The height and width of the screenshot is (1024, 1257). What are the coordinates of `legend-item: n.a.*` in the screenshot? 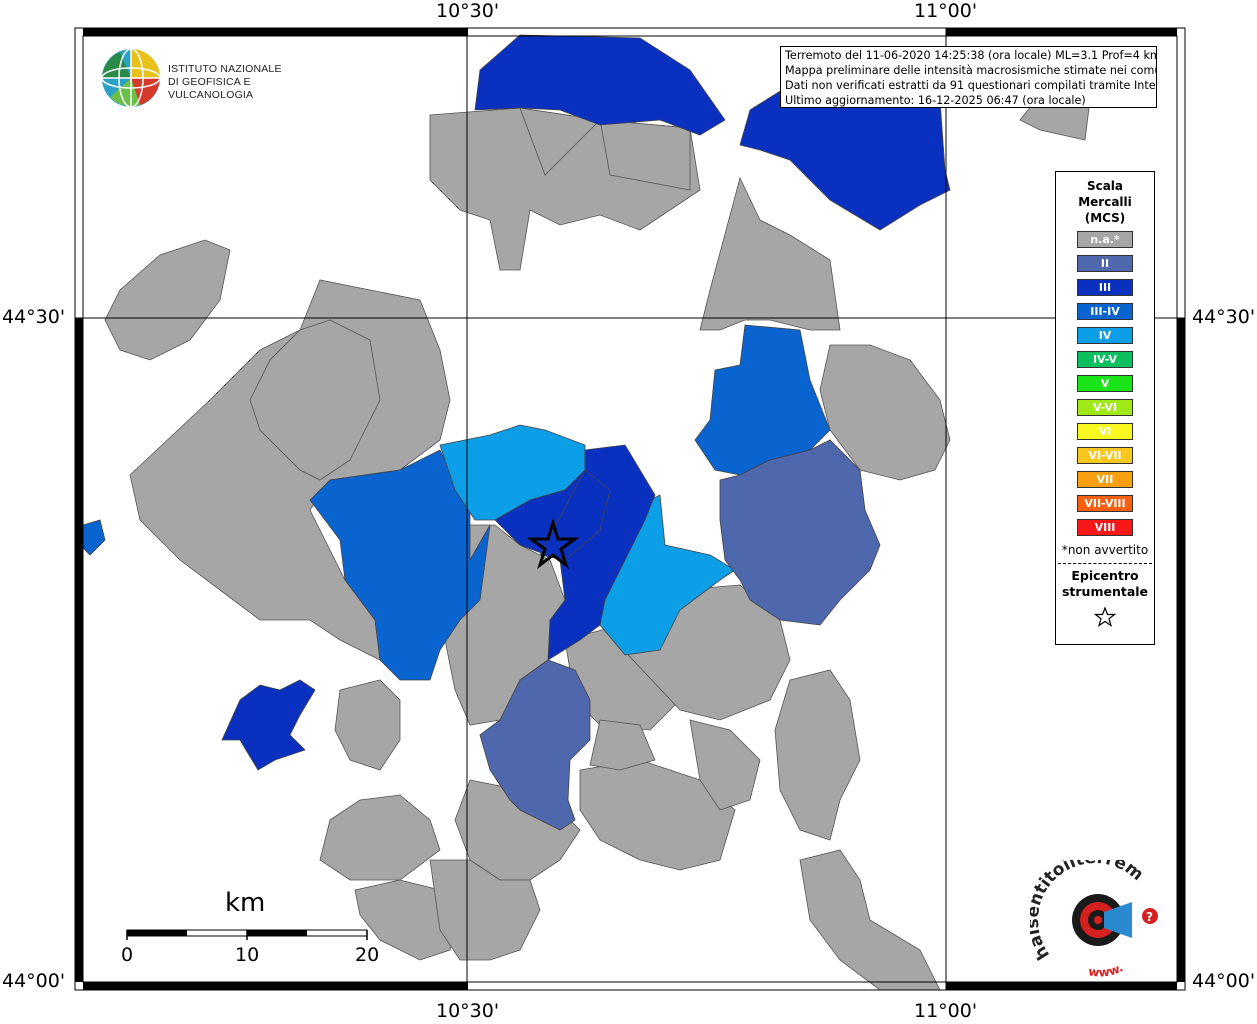 It's located at (1105, 239).